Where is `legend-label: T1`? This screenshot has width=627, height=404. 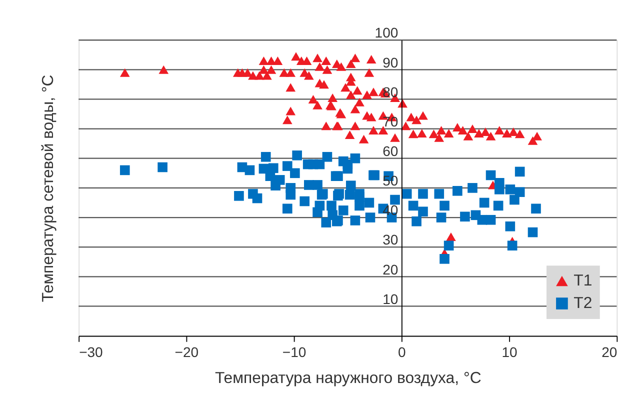 legend-label: T1 is located at coordinates (583, 281).